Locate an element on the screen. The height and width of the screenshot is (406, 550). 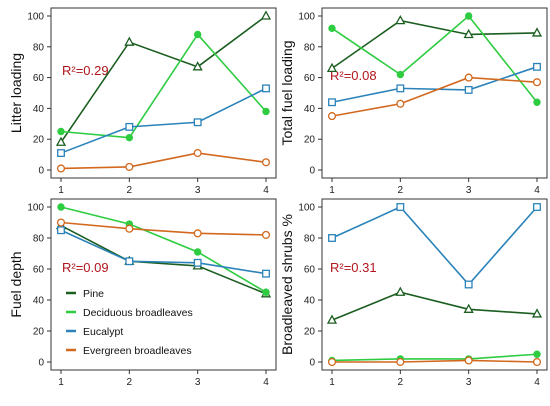
y-axis-title: Litter loading is located at coordinates (16, 93).